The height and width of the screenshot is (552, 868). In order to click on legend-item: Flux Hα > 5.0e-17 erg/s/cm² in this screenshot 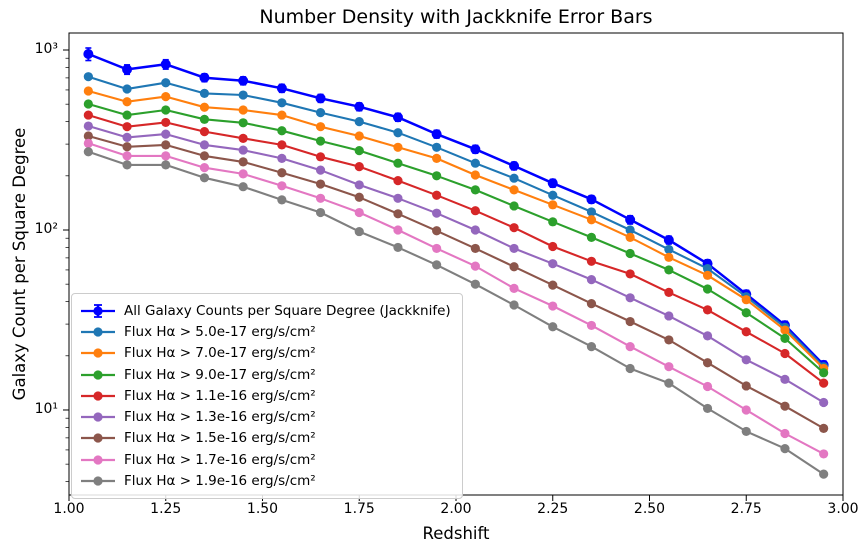, I will do `click(265, 331)`.